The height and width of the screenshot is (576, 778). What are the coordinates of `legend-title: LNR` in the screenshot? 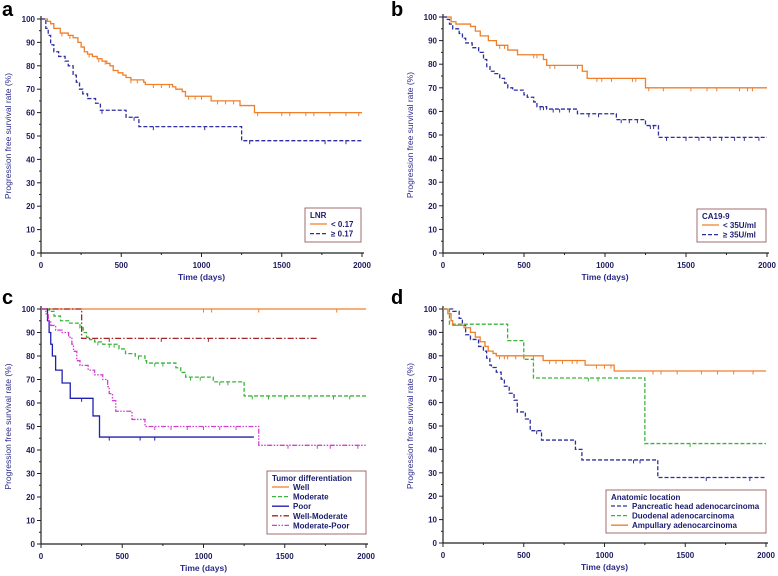 It's located at (318, 215).